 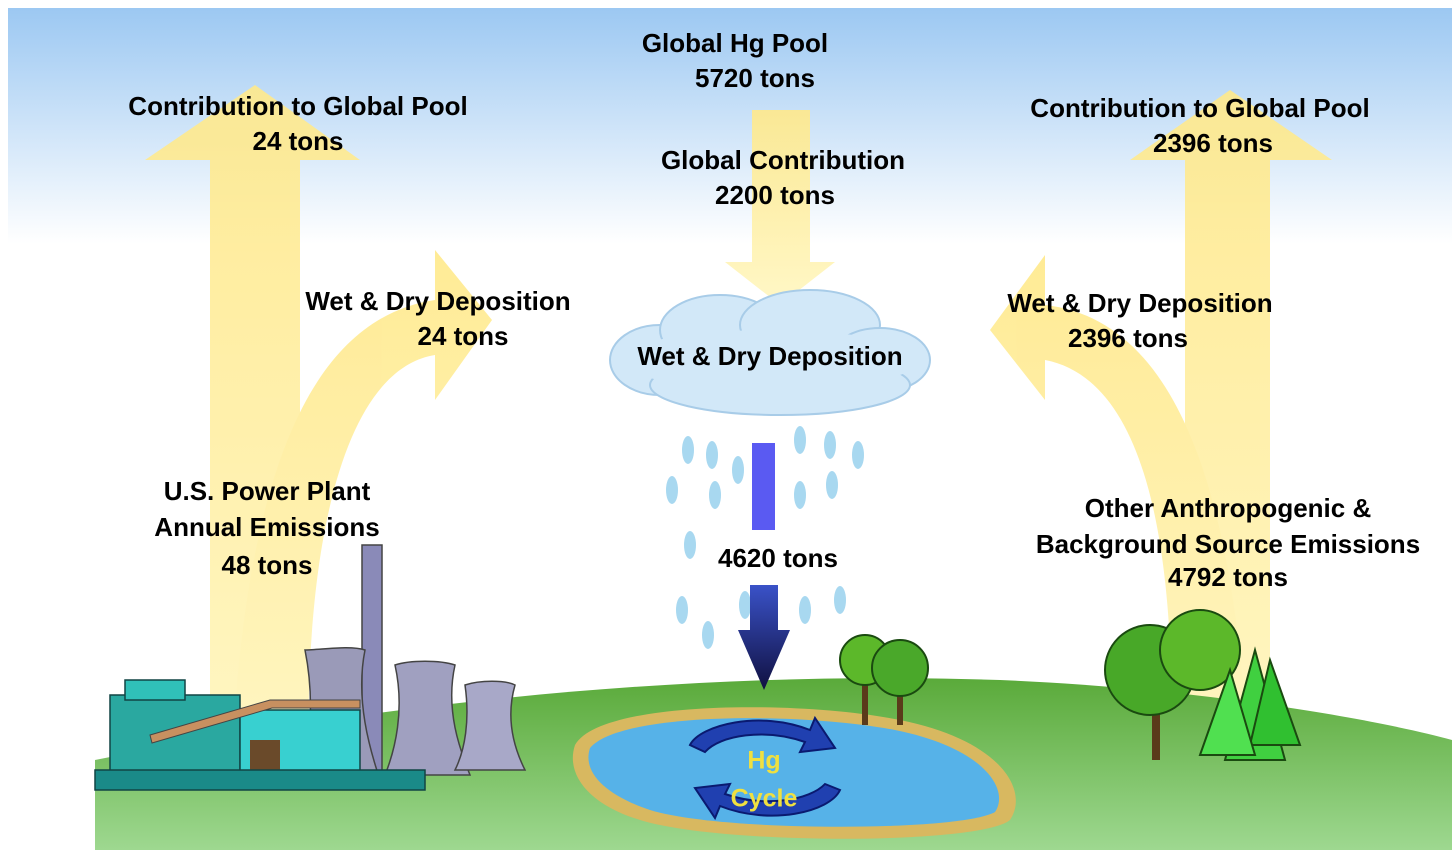 What do you see at coordinates (1070, 685) in the screenshot?
I see `trees` at bounding box center [1070, 685].